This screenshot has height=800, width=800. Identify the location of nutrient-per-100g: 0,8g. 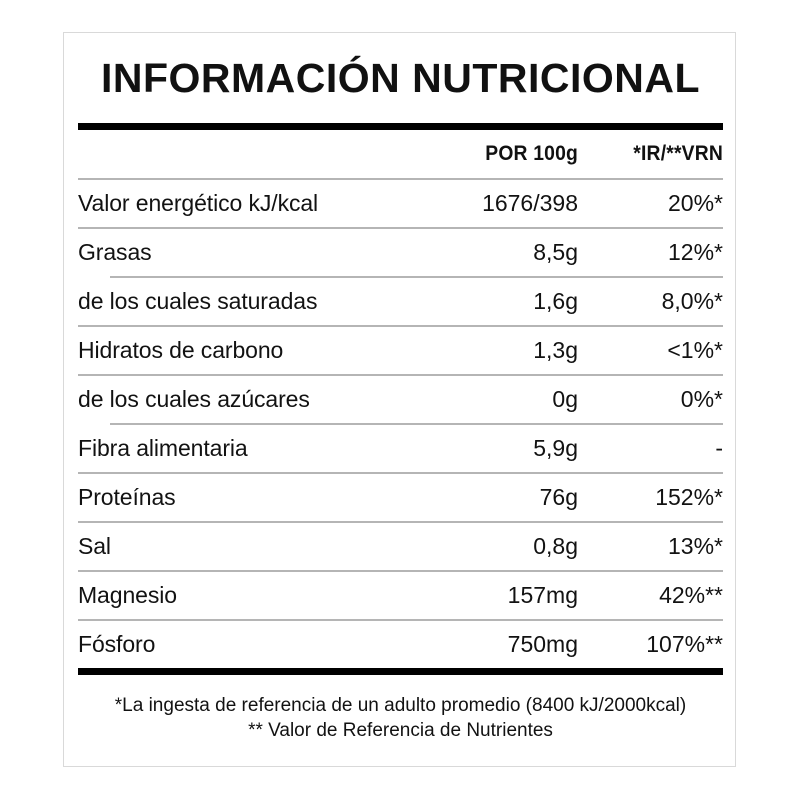
(555, 546).